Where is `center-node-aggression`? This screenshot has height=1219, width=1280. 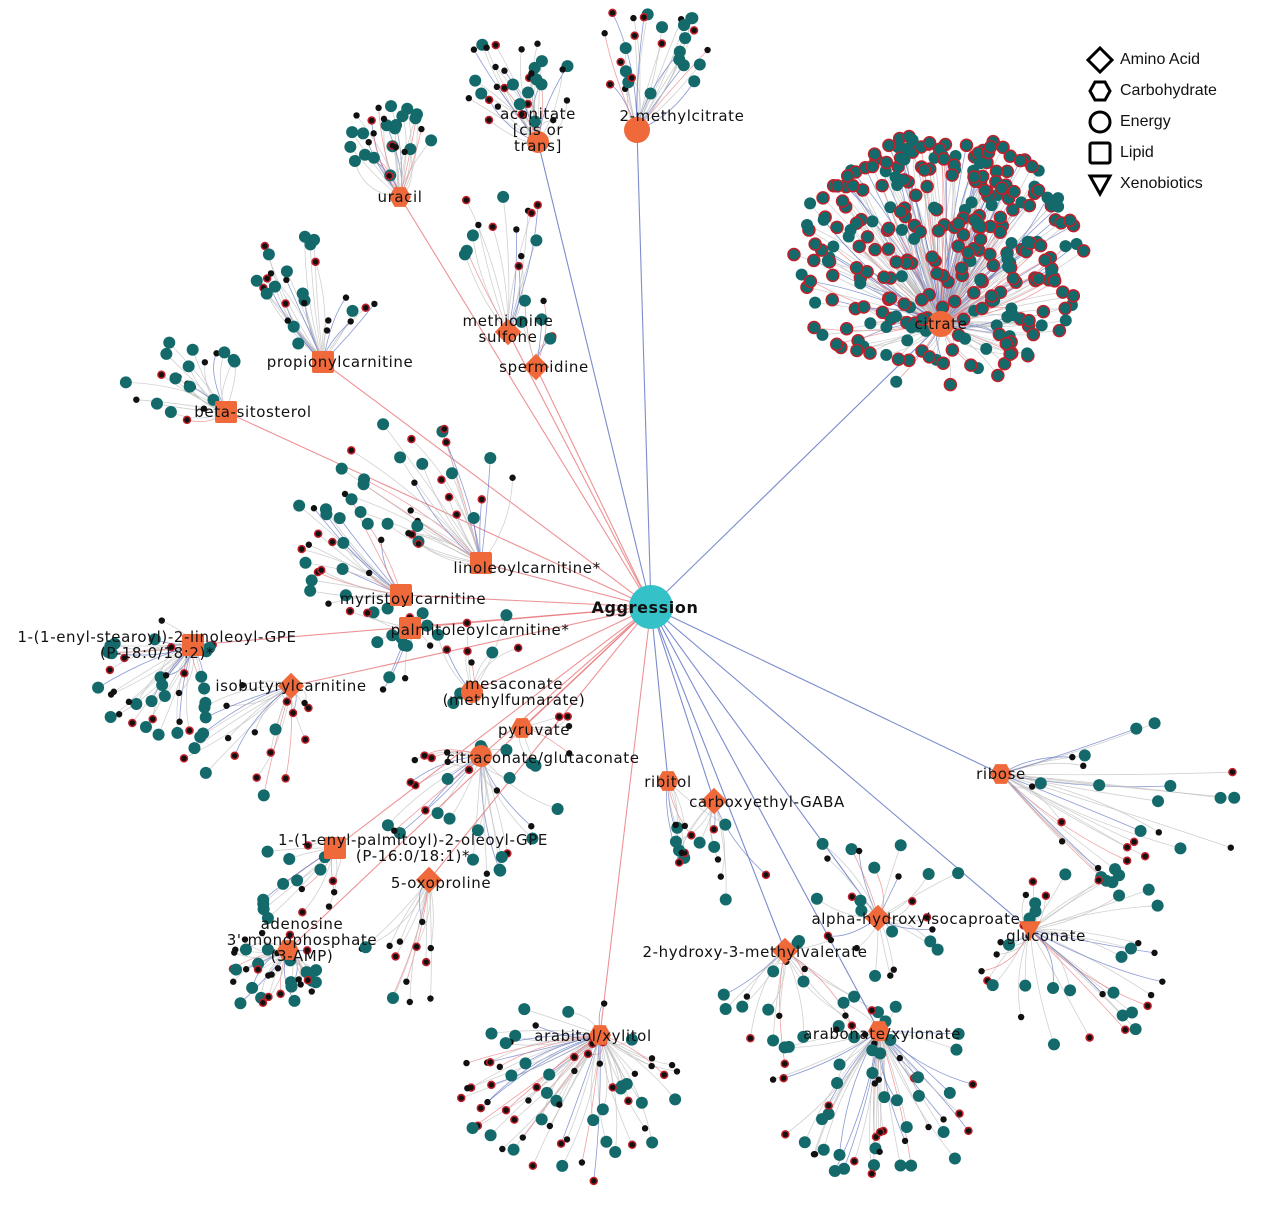 center-node-aggression is located at coordinates (651, 607).